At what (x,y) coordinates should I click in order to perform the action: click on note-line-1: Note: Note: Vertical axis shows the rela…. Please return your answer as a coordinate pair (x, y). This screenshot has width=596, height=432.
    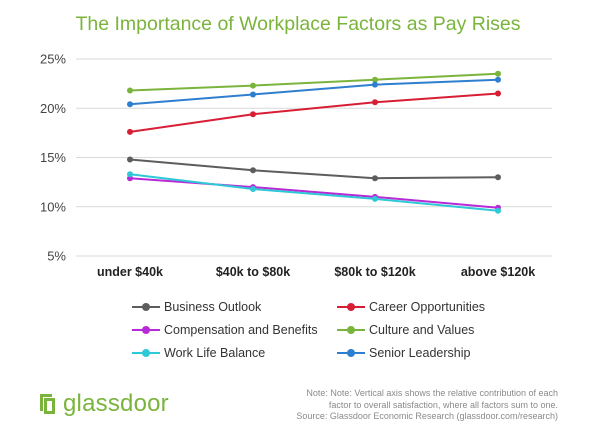
    Looking at the image, I should click on (432, 393).